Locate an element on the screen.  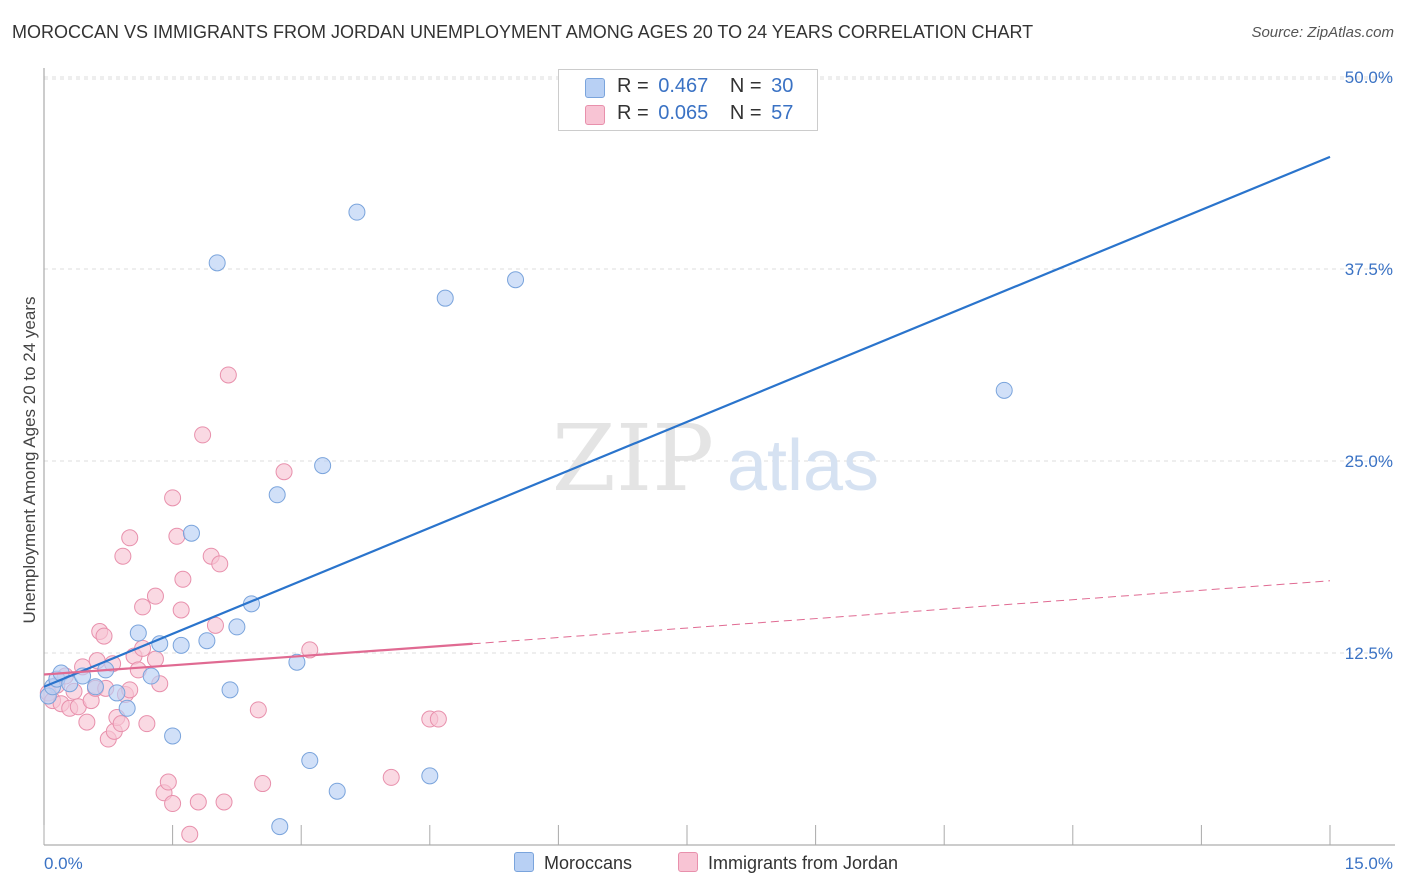
bottom-legend-jordan: Immigrants from Jordan is located at coordinates (788, 863).